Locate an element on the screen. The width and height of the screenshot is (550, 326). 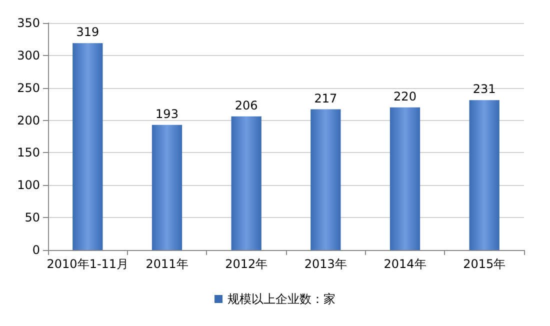
x-tick-label: 2013年 is located at coordinates (325, 264).